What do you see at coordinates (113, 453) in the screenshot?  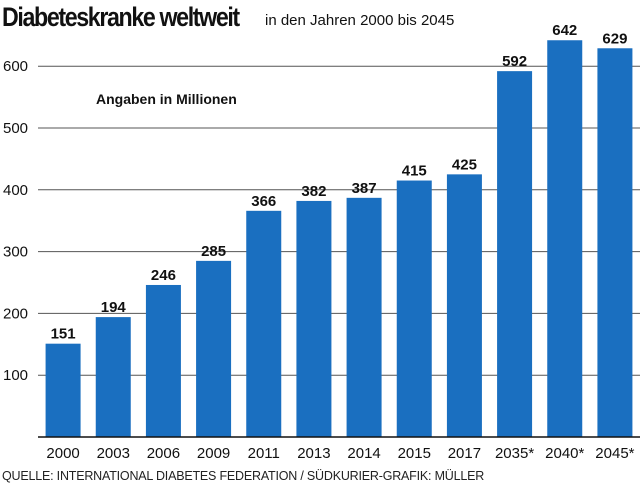 I see `x-tick-label: 2003` at bounding box center [113, 453].